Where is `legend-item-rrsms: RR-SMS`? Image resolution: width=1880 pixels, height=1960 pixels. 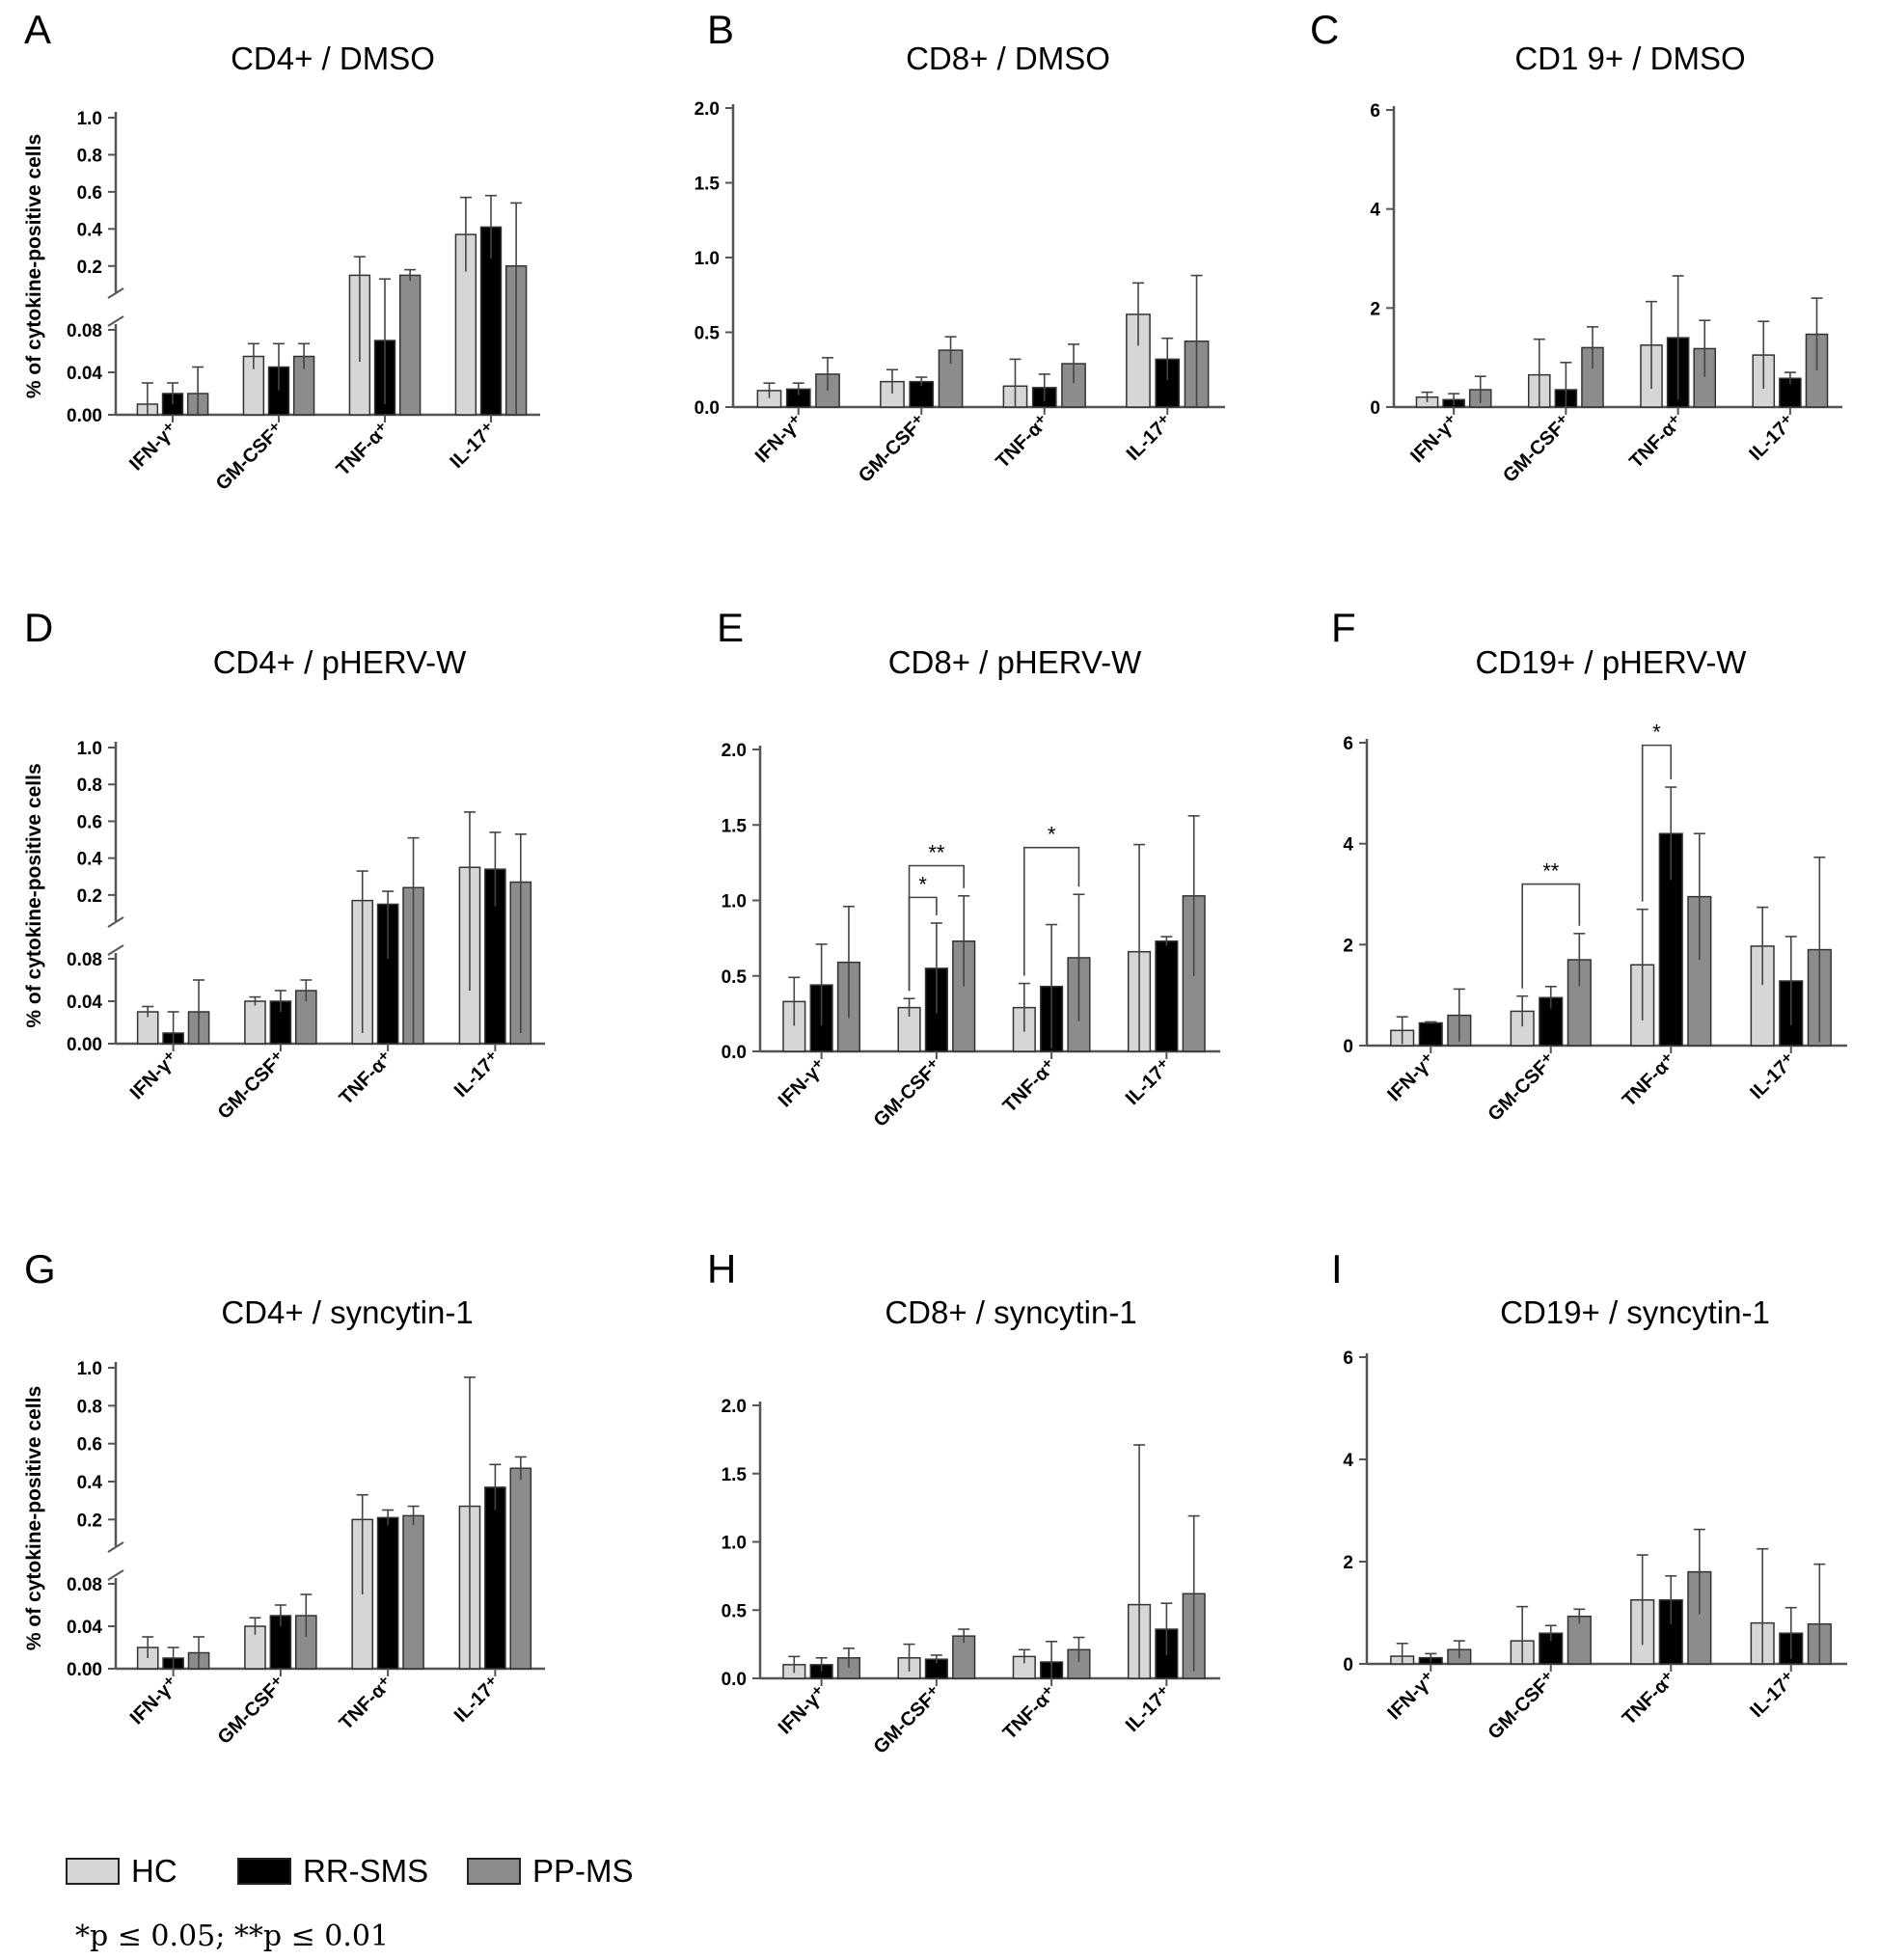
legend-item-rrsms: RR-SMS is located at coordinates (332, 1871).